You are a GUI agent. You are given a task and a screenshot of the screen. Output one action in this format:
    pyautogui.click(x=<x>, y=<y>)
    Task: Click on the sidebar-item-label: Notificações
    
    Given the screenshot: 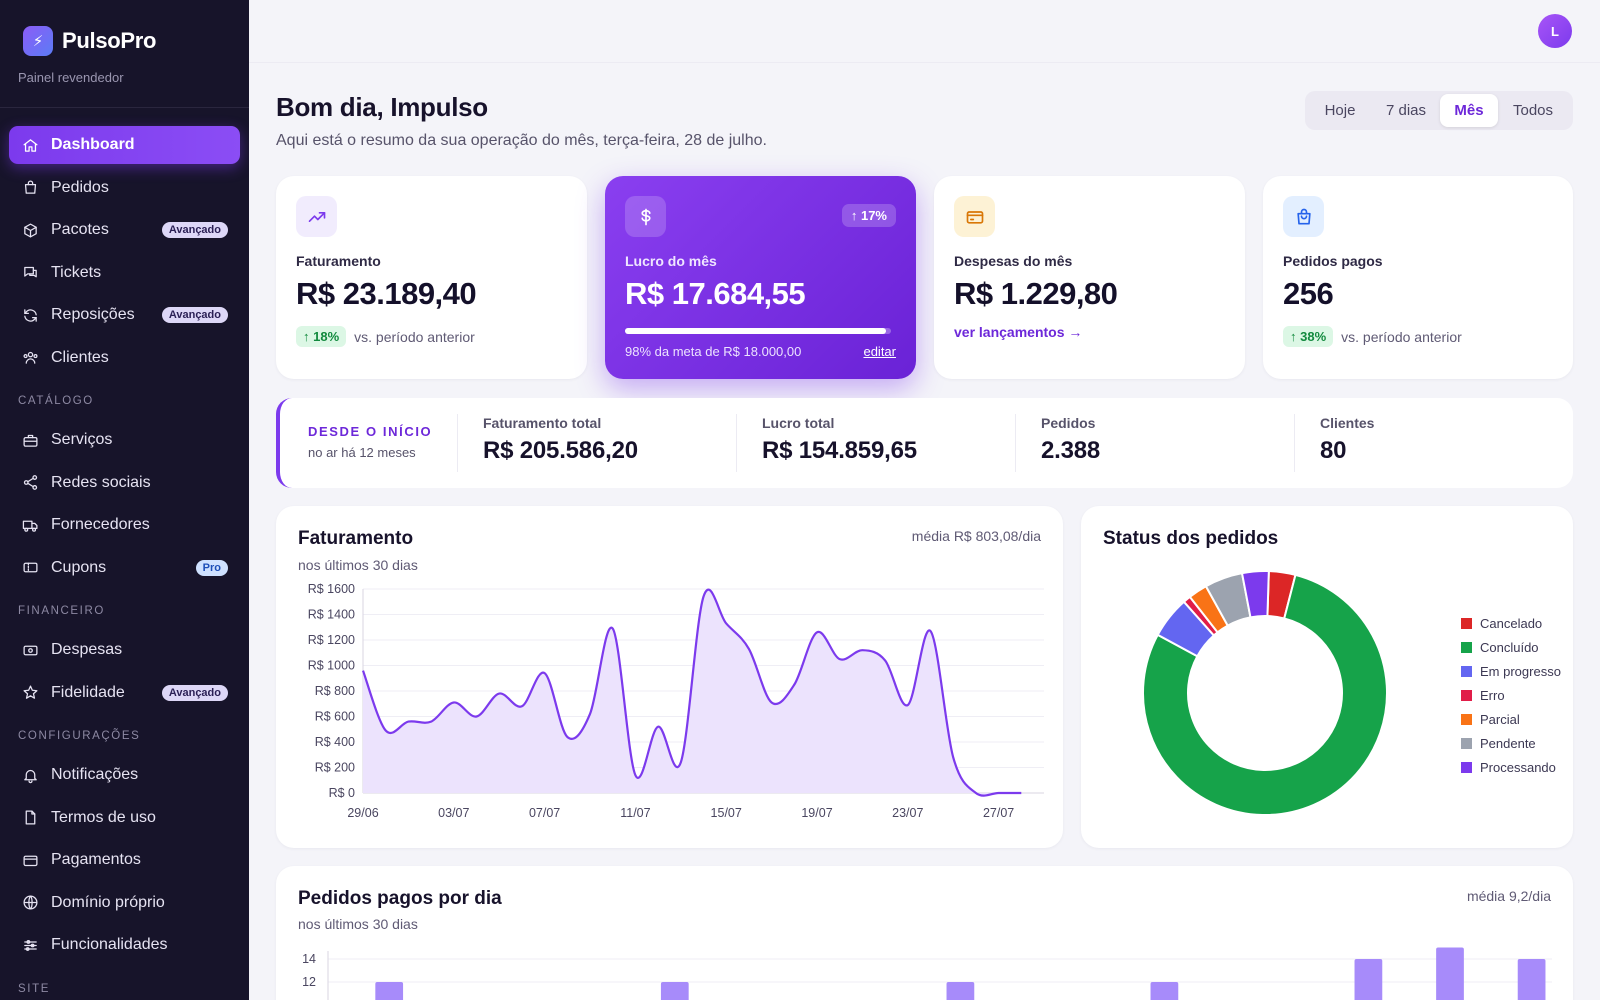 What is the action you would take?
    pyautogui.click(x=95, y=774)
    